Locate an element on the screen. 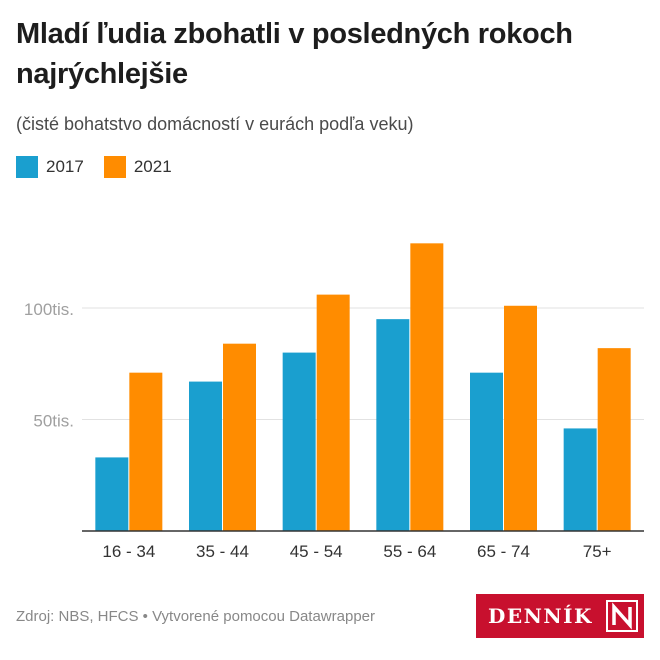 The width and height of the screenshot is (660, 660). x-tick-label: 45 - 54 is located at coordinates (316, 551).